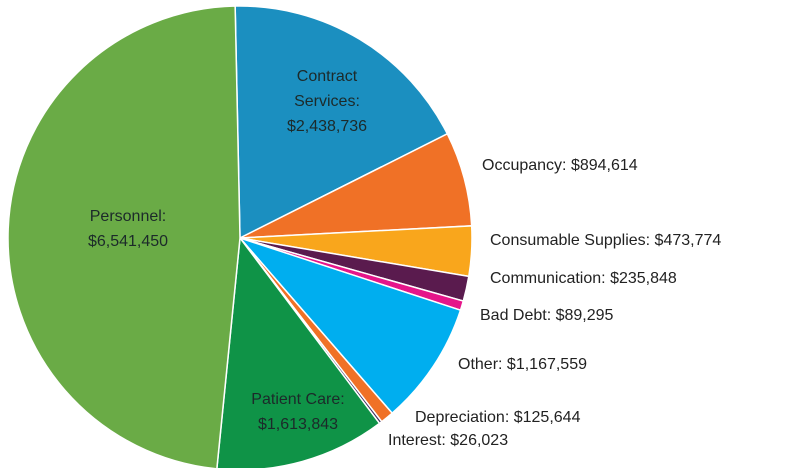 Image resolution: width=811 pixels, height=468 pixels. I want to click on category-label: Communication:, so click(548, 278).